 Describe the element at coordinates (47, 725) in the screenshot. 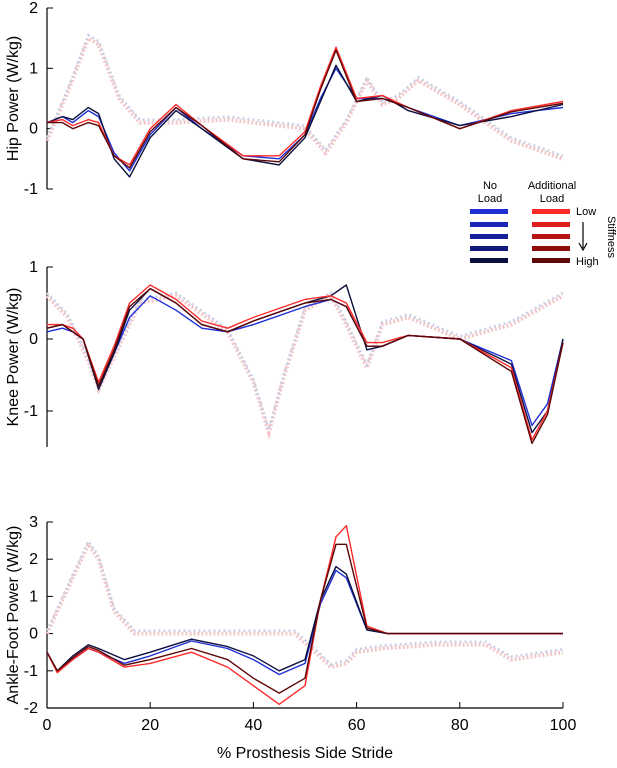

I see `x-tick-label: 0` at that location.